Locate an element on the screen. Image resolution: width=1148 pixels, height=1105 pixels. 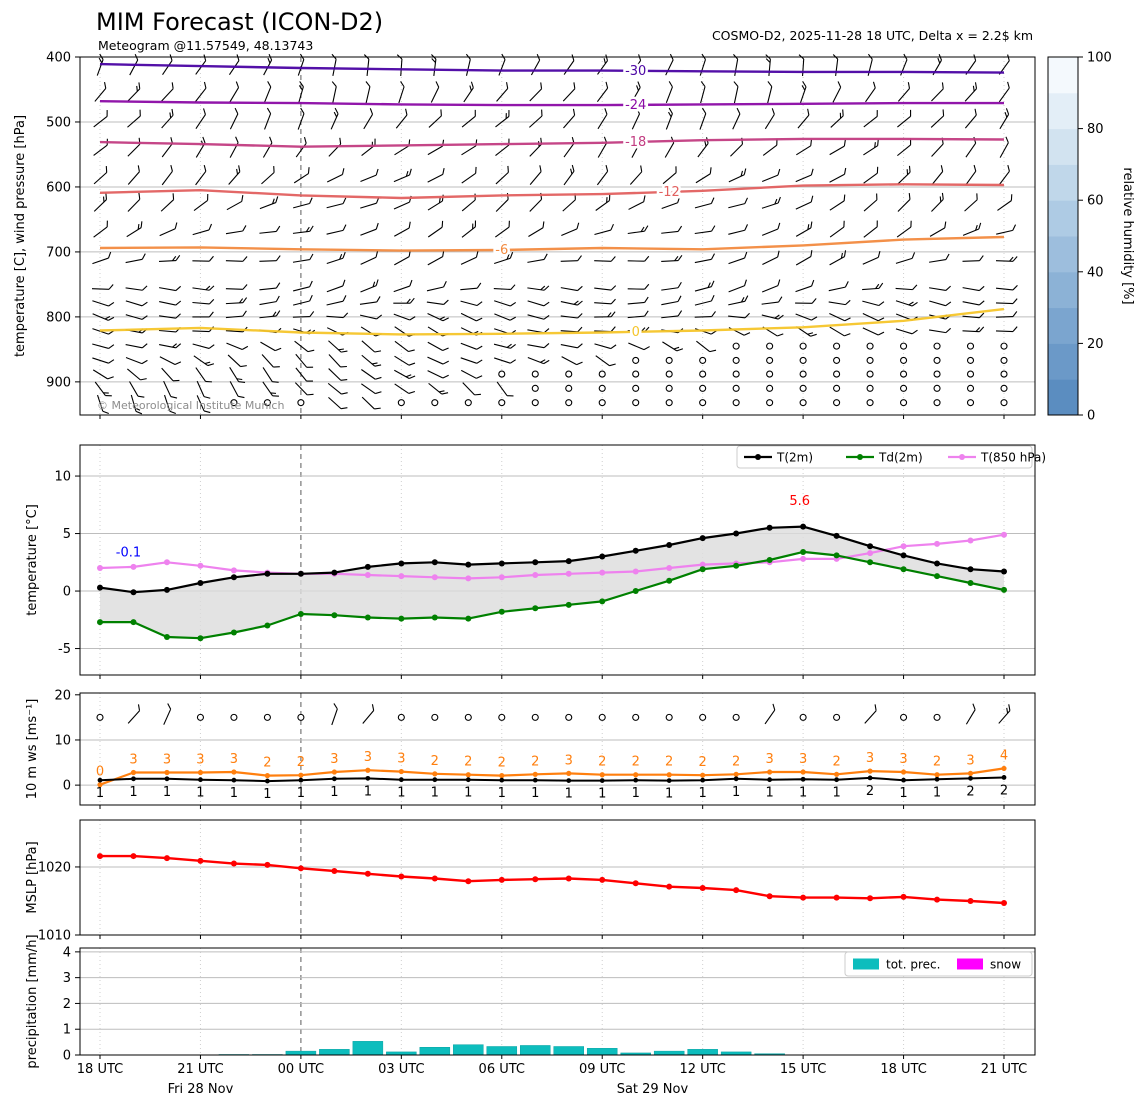
contour-label--12: -12 is located at coordinates (669, 192).